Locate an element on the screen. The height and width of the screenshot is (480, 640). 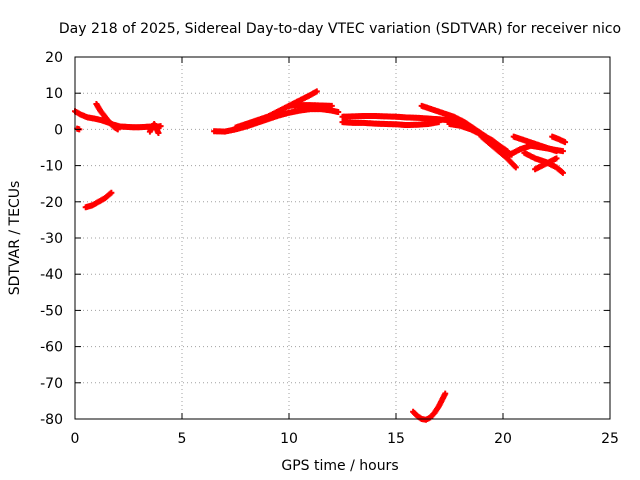
data-series-track-e is located at coordinates (98, 200).